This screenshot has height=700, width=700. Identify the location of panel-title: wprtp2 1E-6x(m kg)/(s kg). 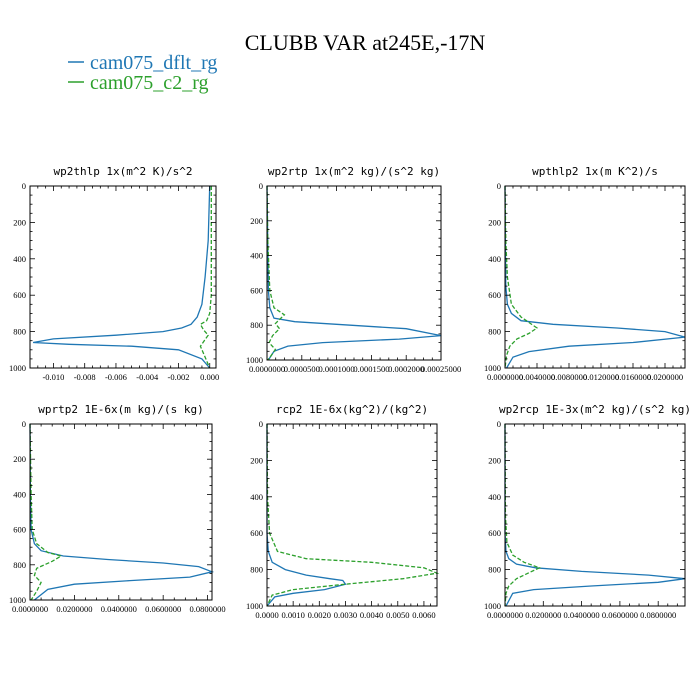
(121, 409).